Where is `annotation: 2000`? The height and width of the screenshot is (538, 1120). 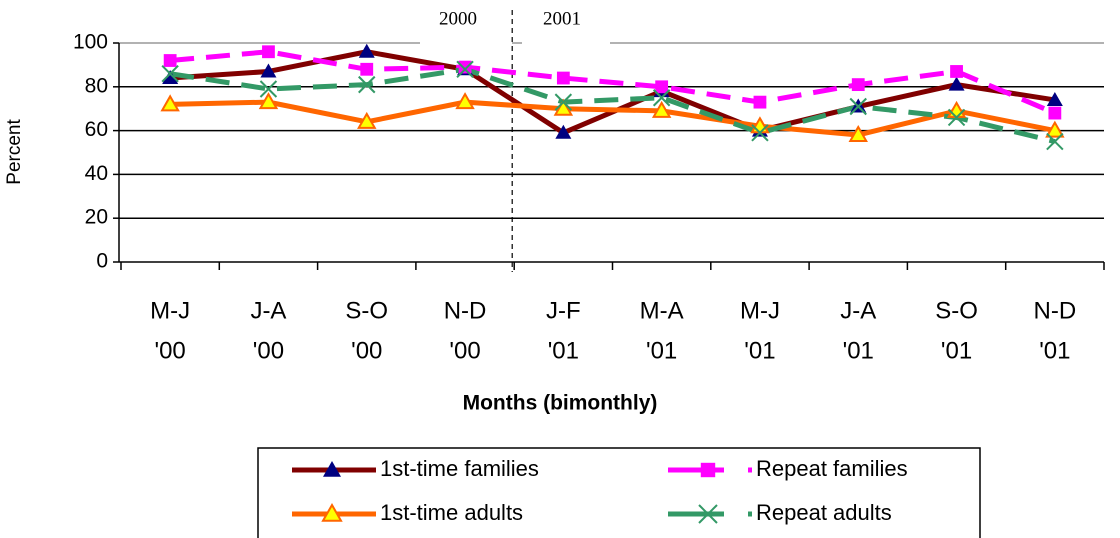
annotation: 2000 is located at coordinates (458, 18).